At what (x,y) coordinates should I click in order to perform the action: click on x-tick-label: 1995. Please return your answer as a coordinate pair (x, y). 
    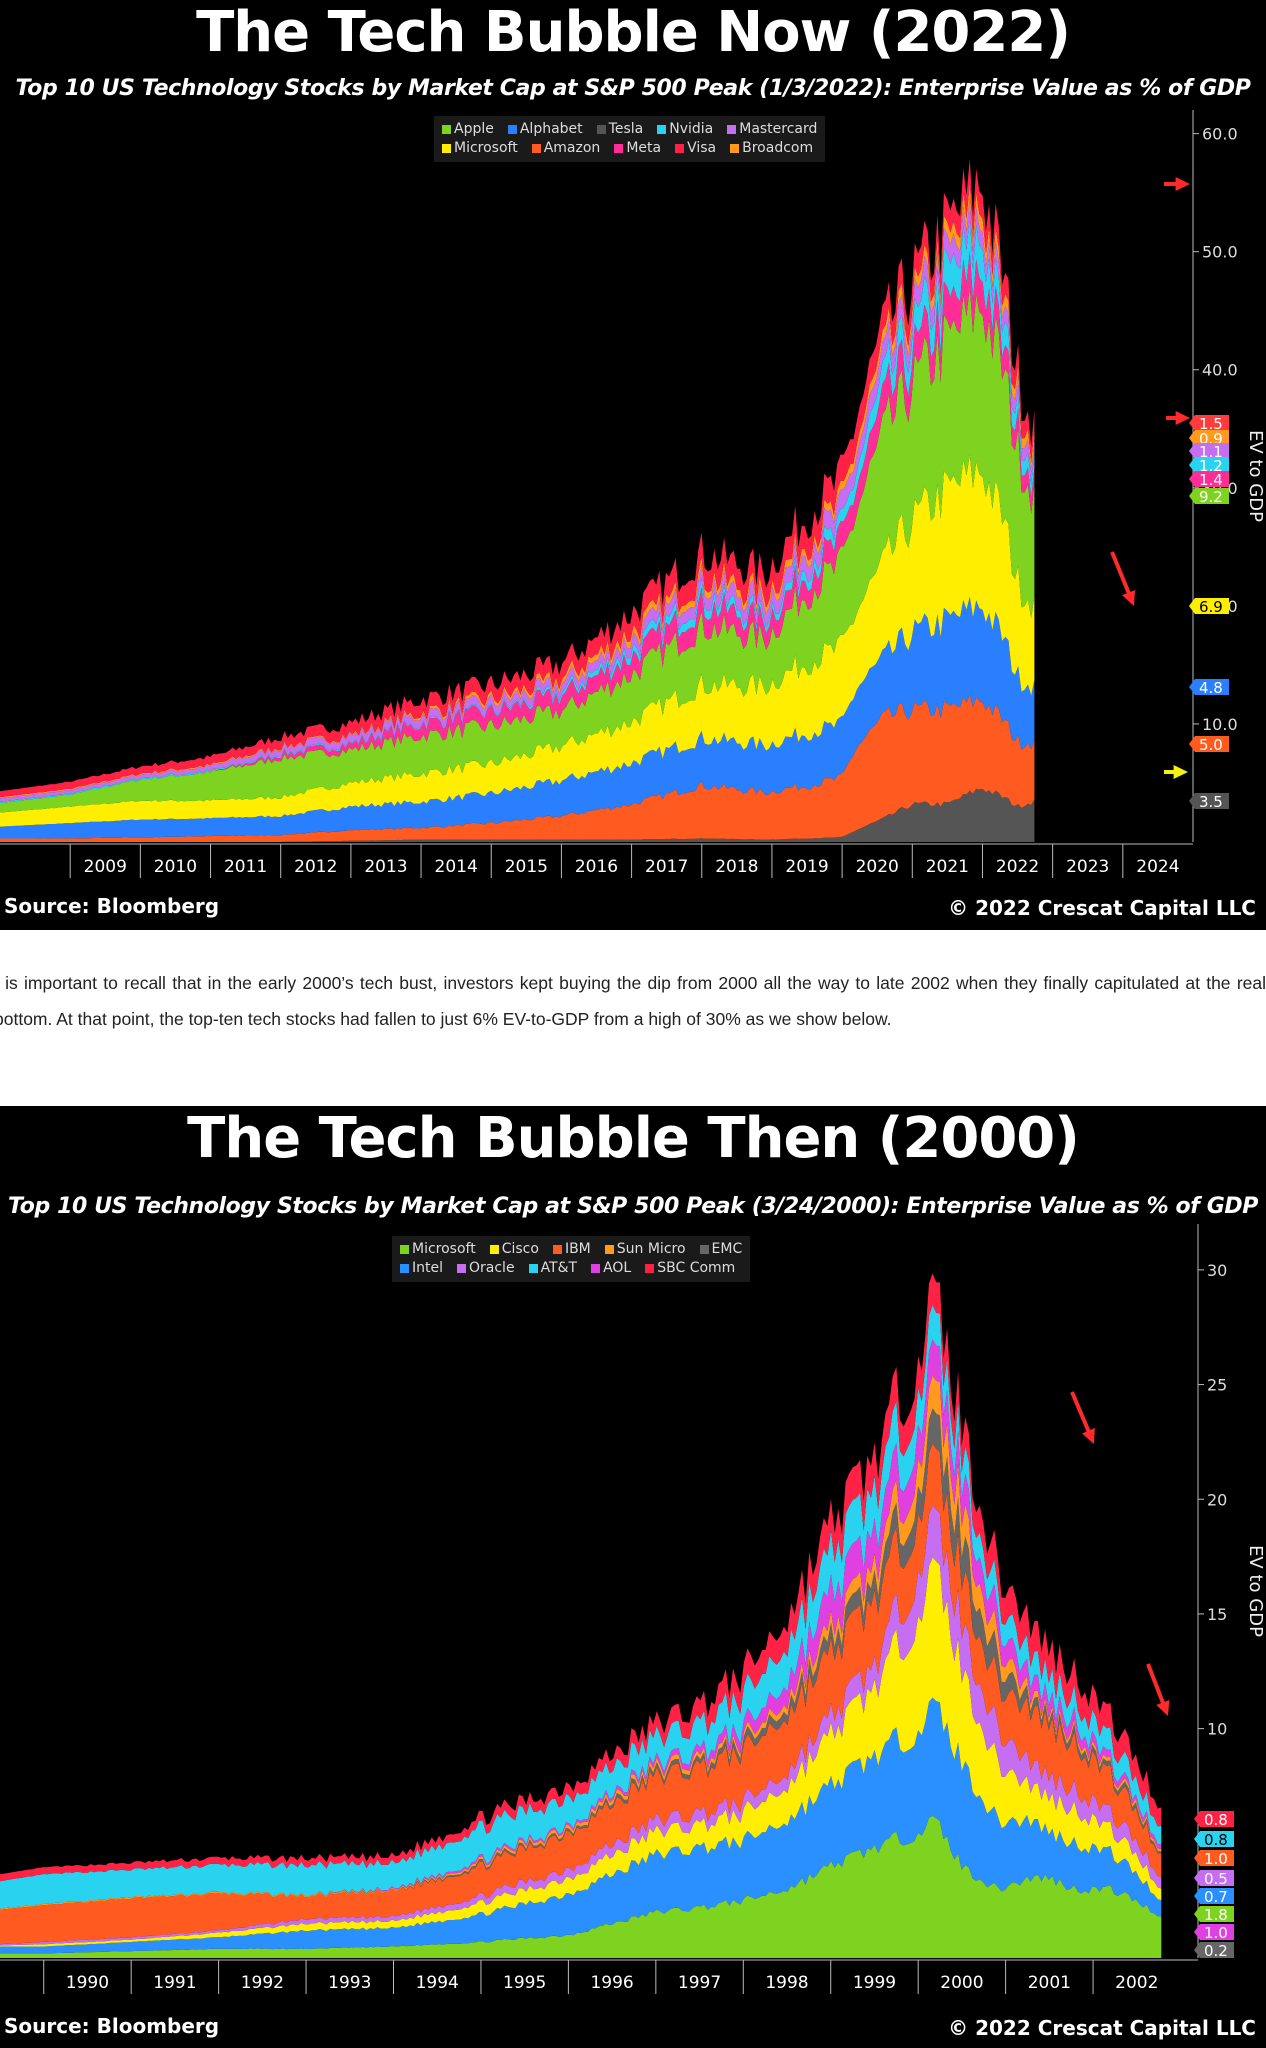
    Looking at the image, I should click on (524, 1983).